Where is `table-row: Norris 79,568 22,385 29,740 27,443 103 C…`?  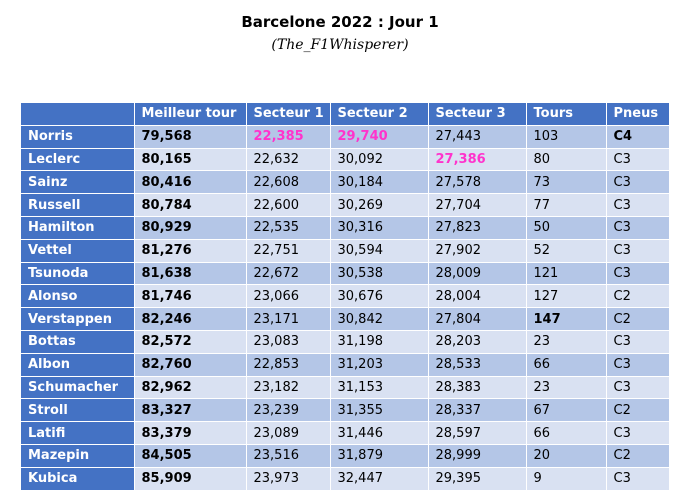 table-row: Norris 79,568 22,385 29,740 27,443 103 C… is located at coordinates (345, 137).